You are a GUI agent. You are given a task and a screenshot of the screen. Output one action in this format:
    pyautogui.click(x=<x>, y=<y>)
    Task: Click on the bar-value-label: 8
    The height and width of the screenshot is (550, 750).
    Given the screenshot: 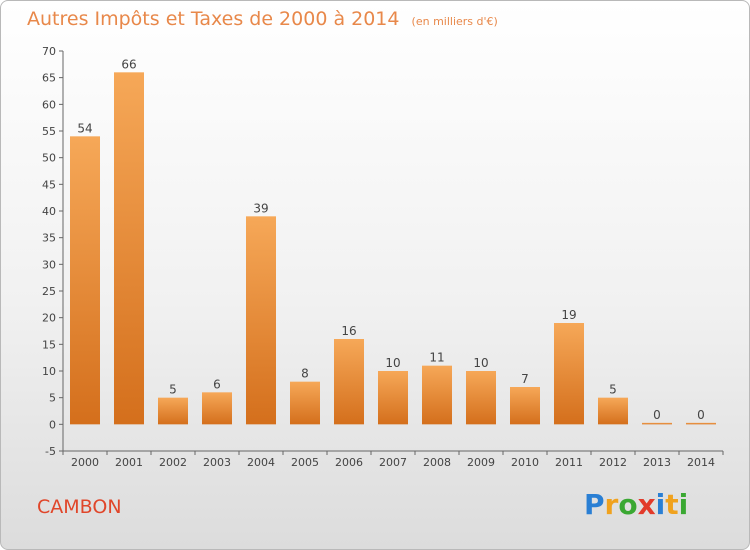 What is the action you would take?
    pyautogui.click(x=305, y=374)
    